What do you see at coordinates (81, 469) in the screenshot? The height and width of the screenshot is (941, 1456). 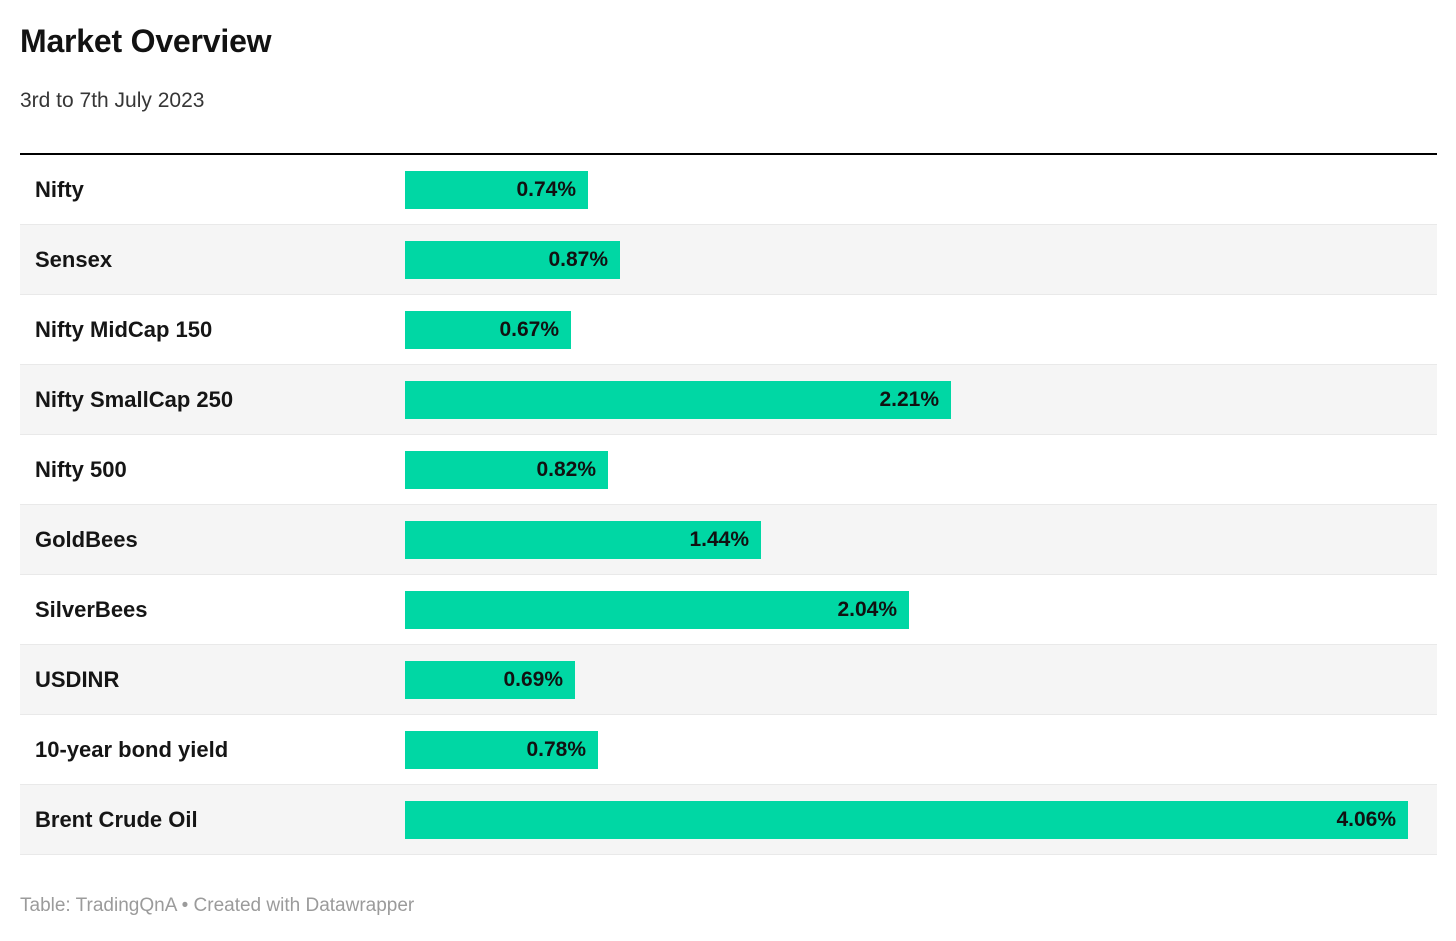 I see `row-label: Nifty 500` at bounding box center [81, 469].